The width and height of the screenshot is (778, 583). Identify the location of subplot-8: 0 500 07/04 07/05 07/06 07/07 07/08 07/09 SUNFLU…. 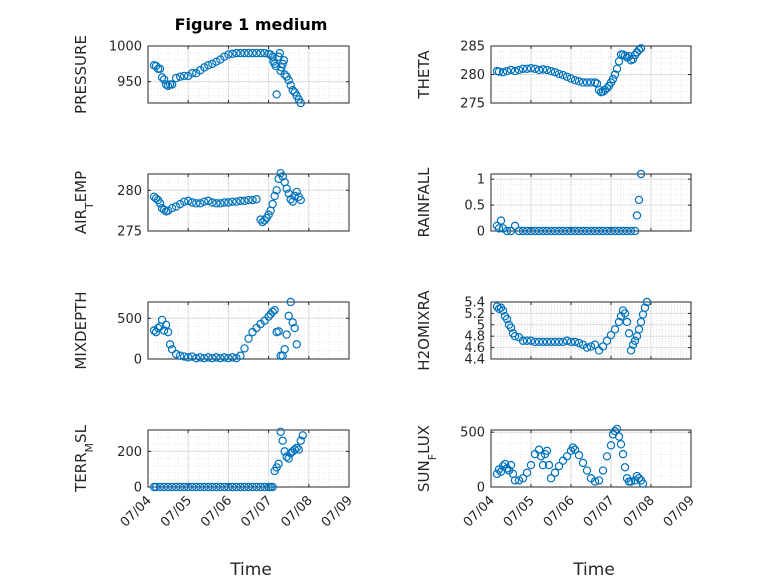
(556, 477).